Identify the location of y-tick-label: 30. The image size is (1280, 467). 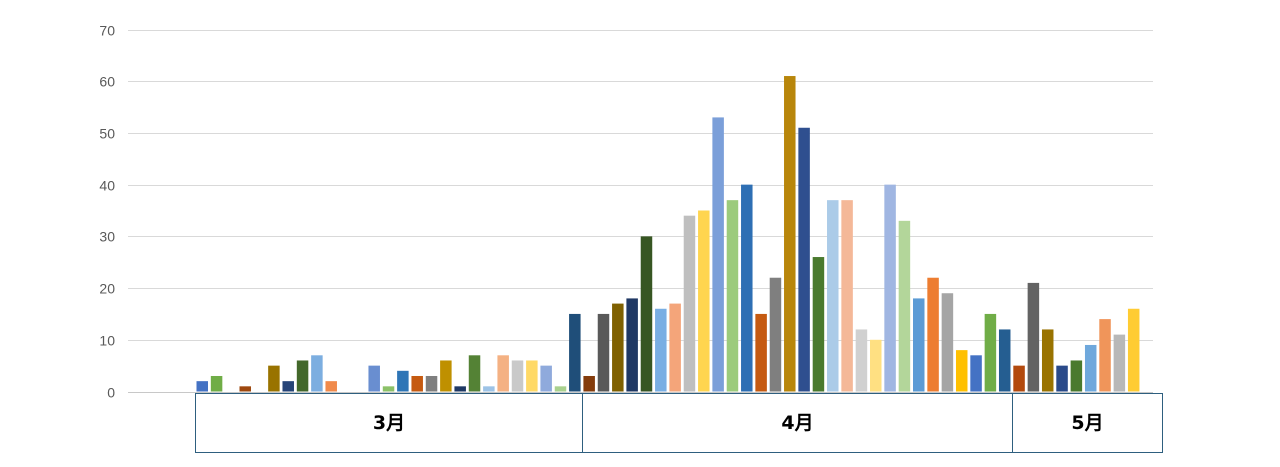
(107, 237).